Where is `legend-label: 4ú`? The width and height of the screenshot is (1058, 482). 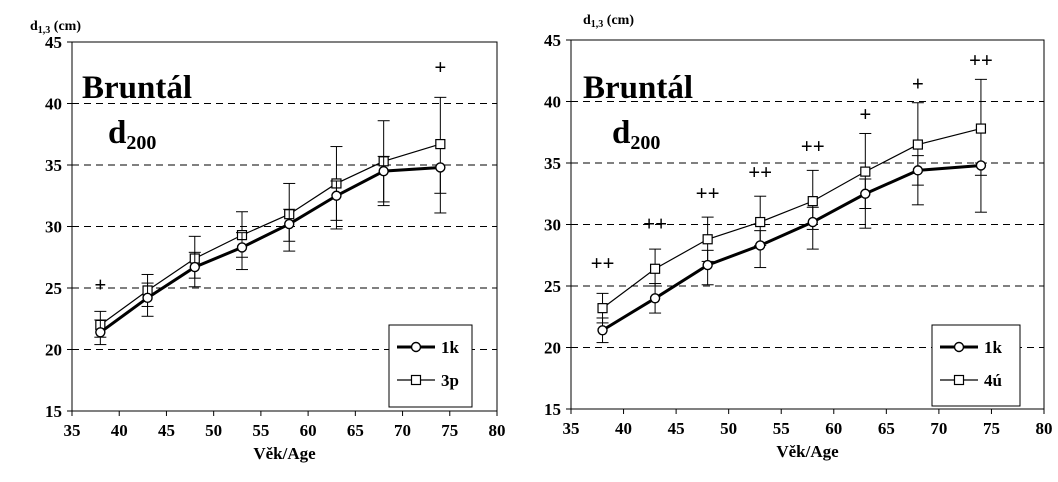
legend-label: 4ú is located at coordinates (993, 380).